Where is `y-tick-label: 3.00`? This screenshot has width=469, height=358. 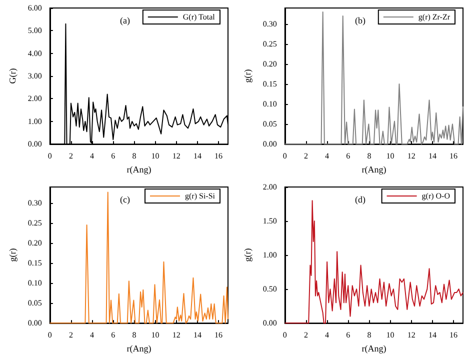 y-tick-label: 3.00 is located at coordinates (35, 76).